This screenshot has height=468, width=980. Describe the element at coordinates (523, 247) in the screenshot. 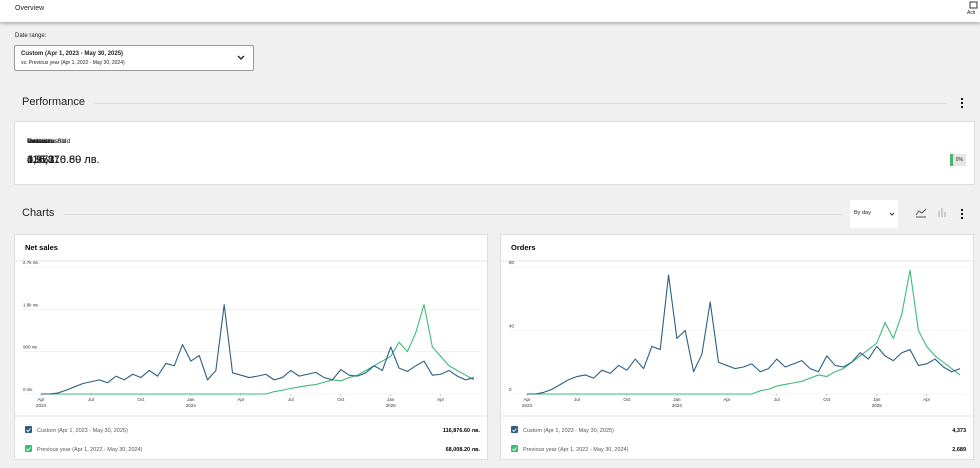

I see `chart-title: Orders` at that location.